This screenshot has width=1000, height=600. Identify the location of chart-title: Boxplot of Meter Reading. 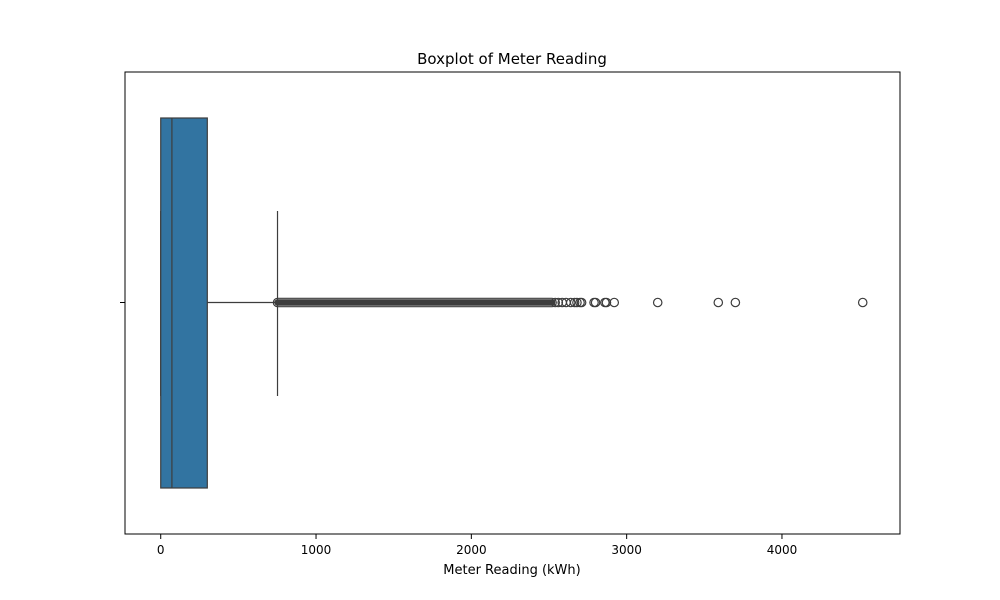
(512, 59).